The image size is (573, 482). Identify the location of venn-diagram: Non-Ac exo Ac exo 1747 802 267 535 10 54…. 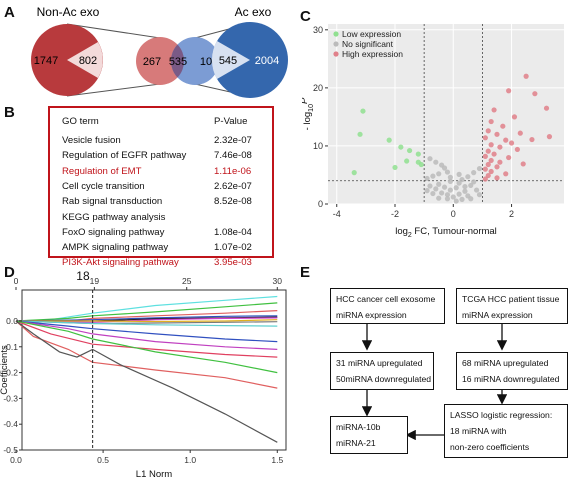
(159, 51).